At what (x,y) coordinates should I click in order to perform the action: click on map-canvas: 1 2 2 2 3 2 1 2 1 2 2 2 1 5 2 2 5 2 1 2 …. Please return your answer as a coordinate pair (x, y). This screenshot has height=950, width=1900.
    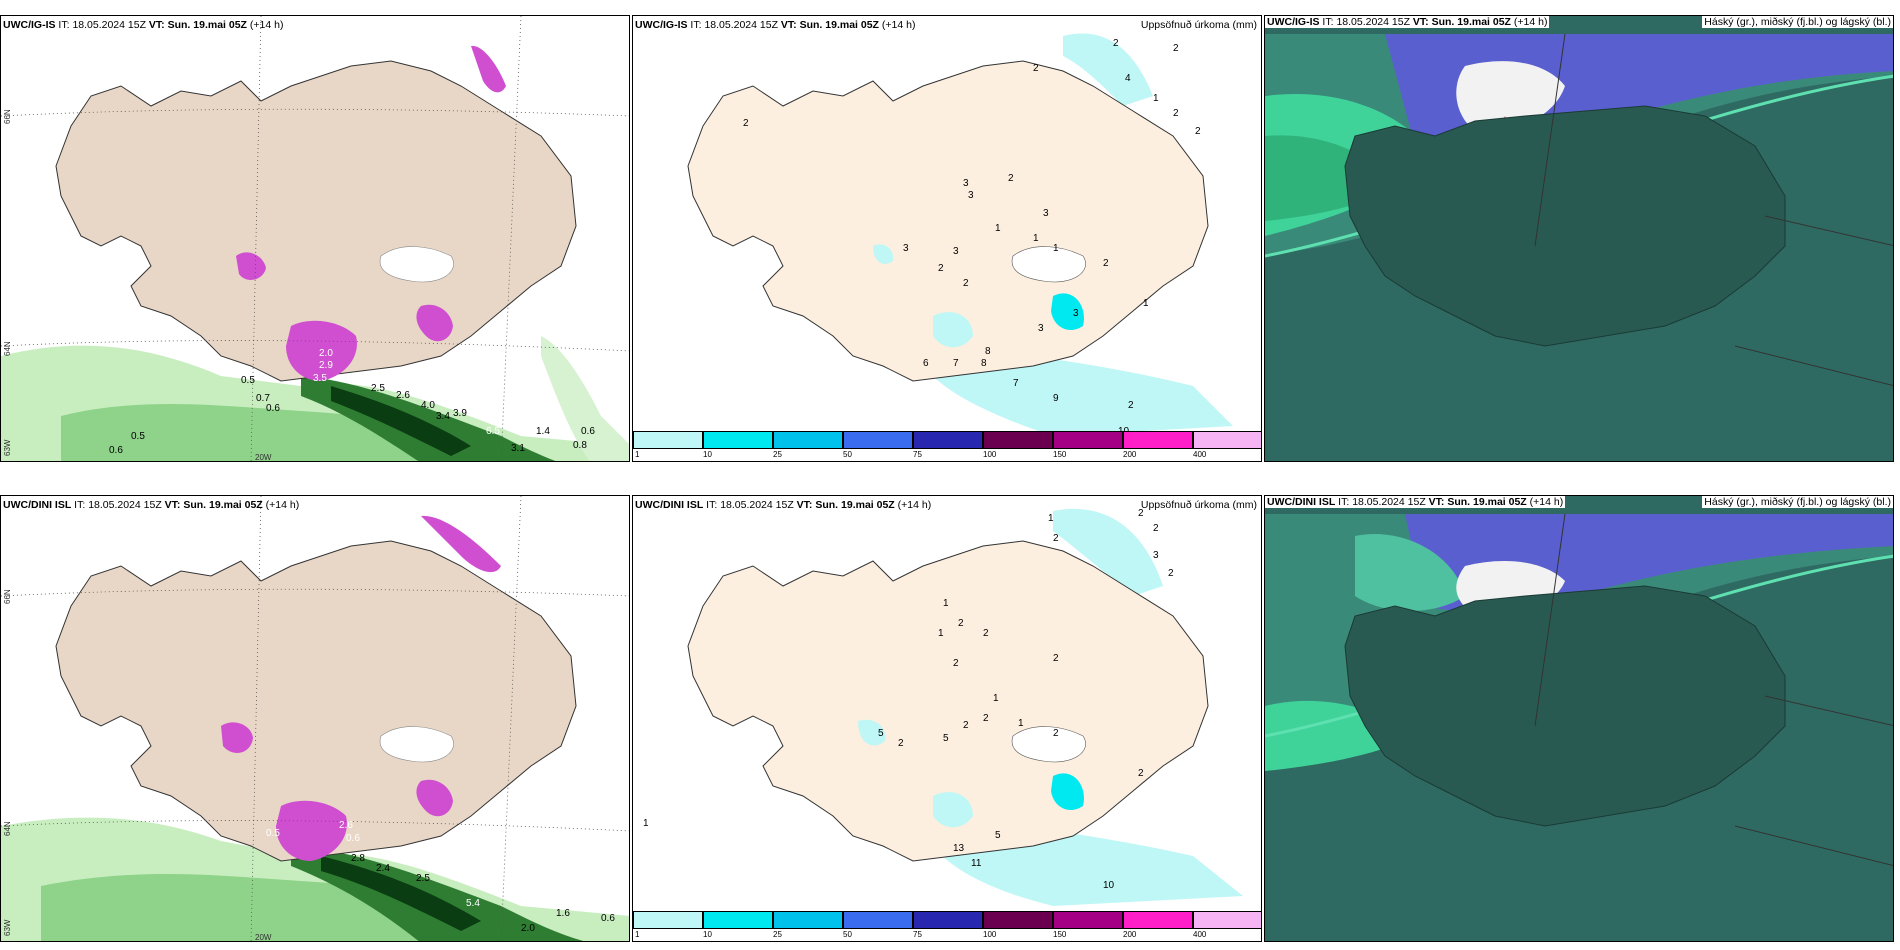
    Looking at the image, I should click on (943, 707).